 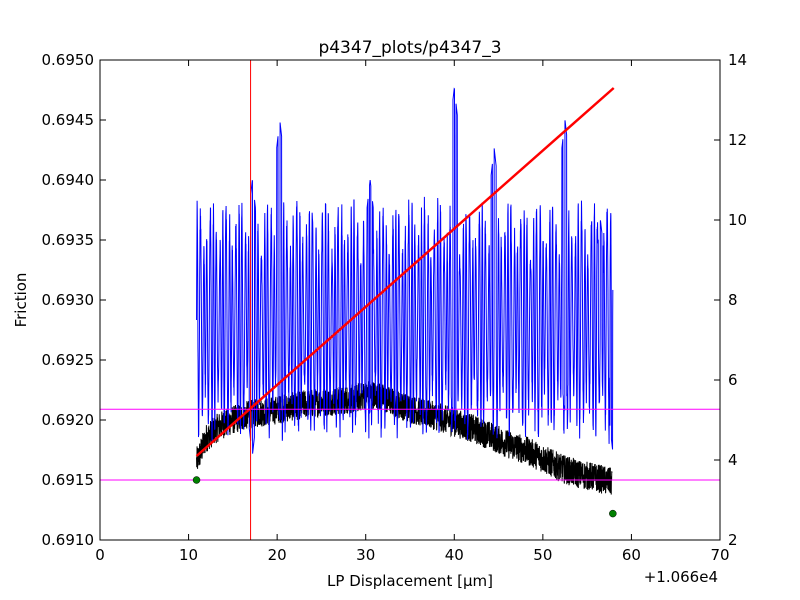 I want to click on y-tick-label: 0.6940, so click(x=68, y=180).